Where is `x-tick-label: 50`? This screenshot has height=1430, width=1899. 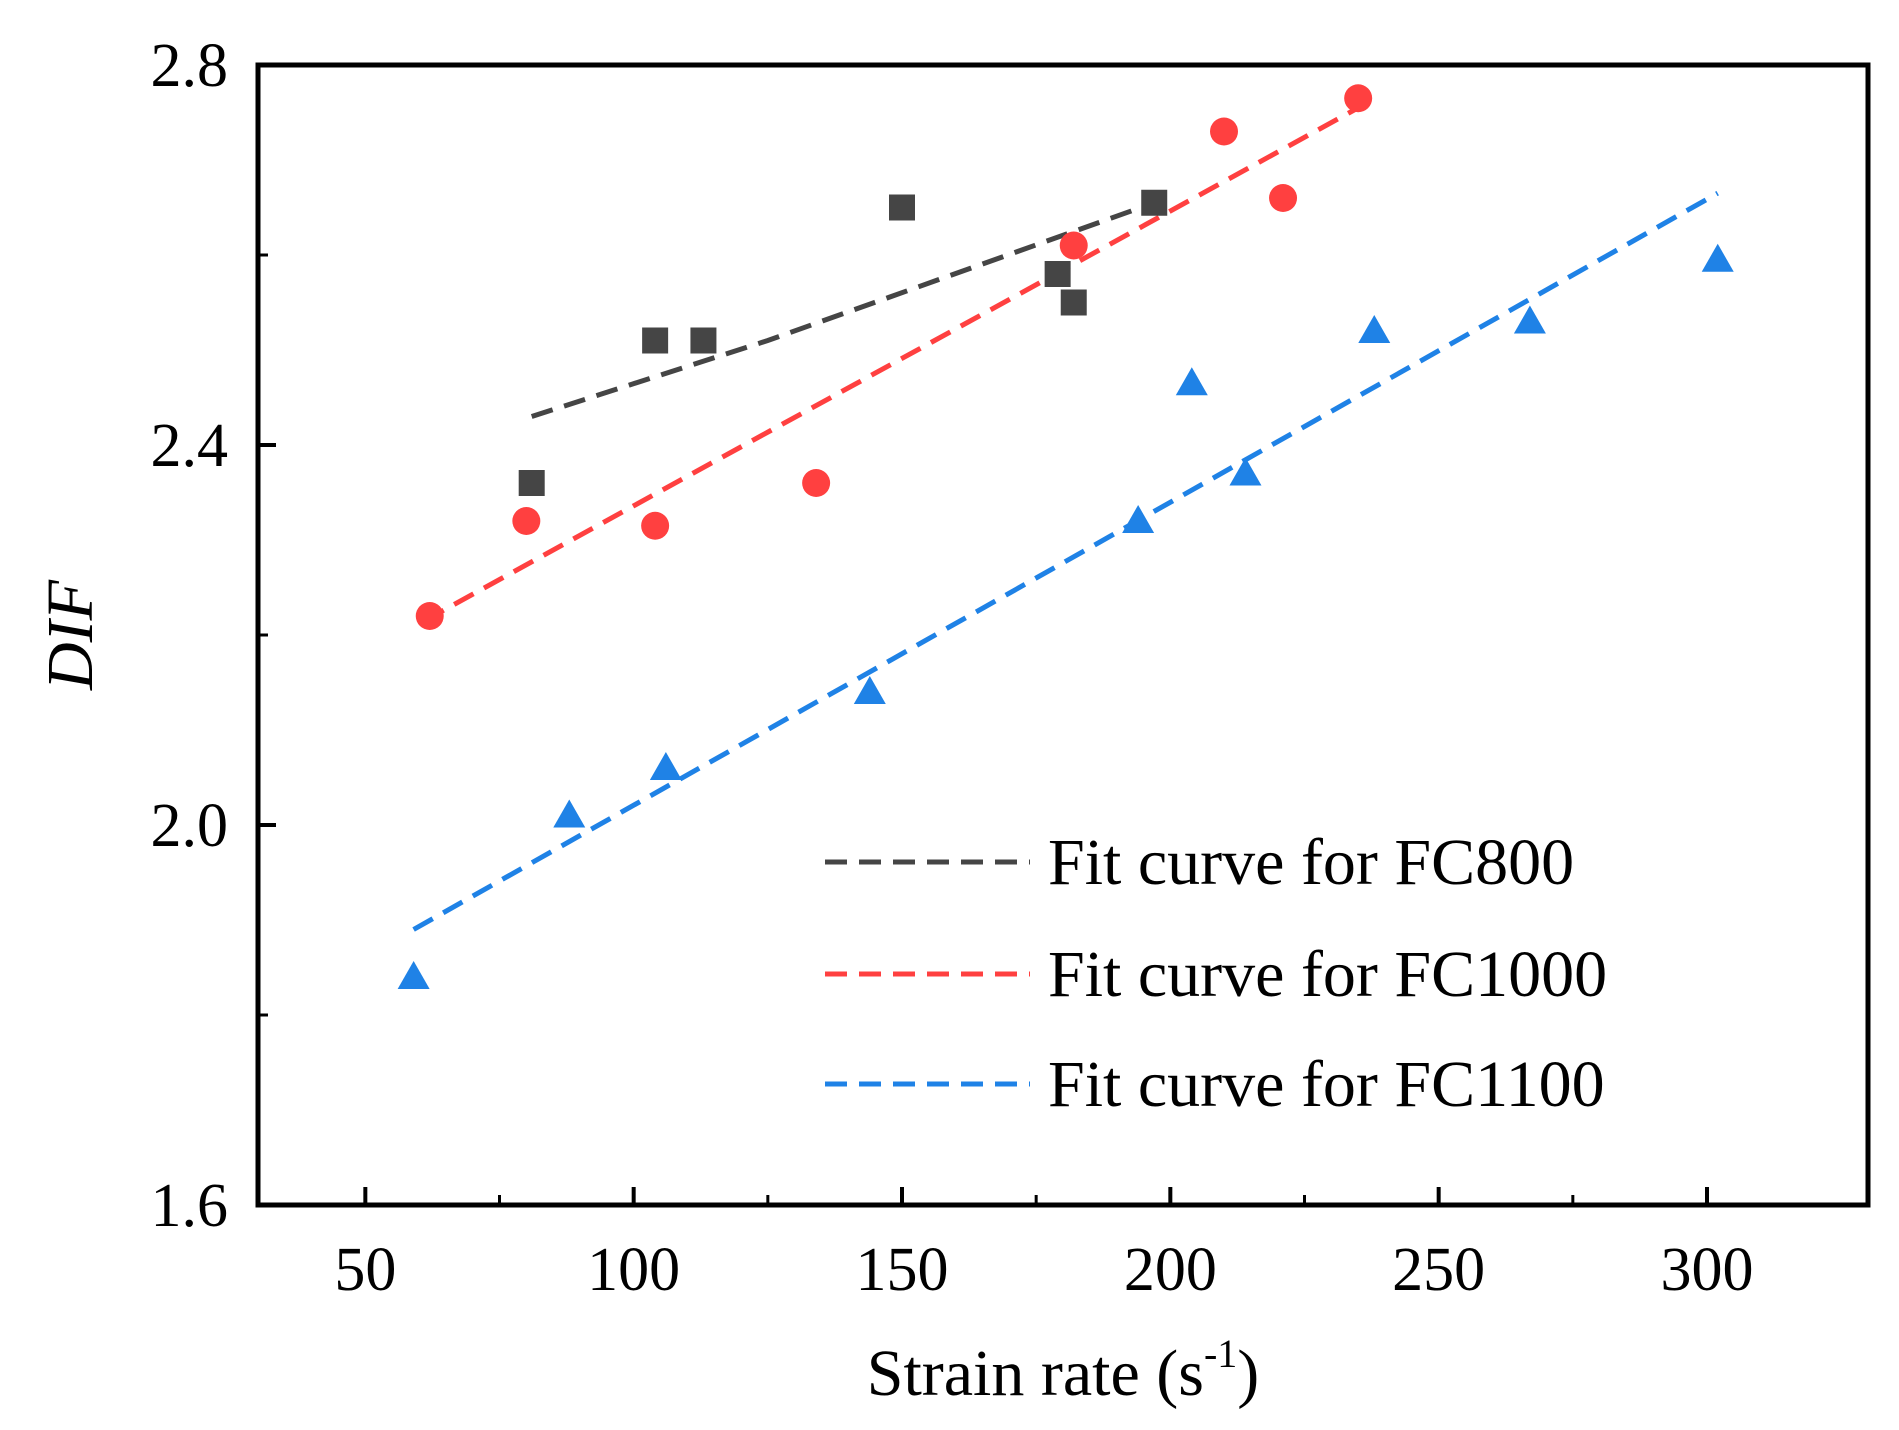
x-tick-label: 50 is located at coordinates (365, 1270).